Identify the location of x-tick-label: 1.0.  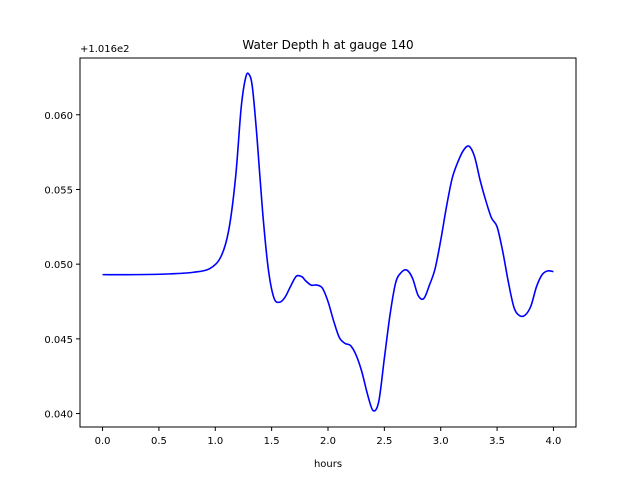
(215, 441).